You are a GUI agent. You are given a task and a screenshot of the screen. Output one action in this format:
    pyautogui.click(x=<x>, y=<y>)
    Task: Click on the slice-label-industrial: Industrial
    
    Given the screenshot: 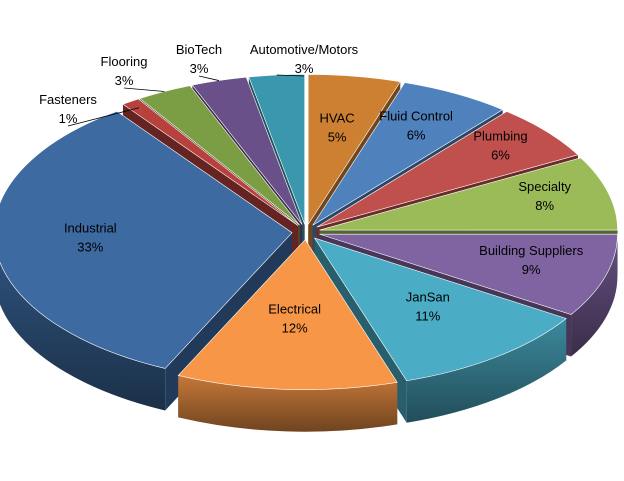 What is the action you would take?
    pyautogui.click(x=90, y=227)
    